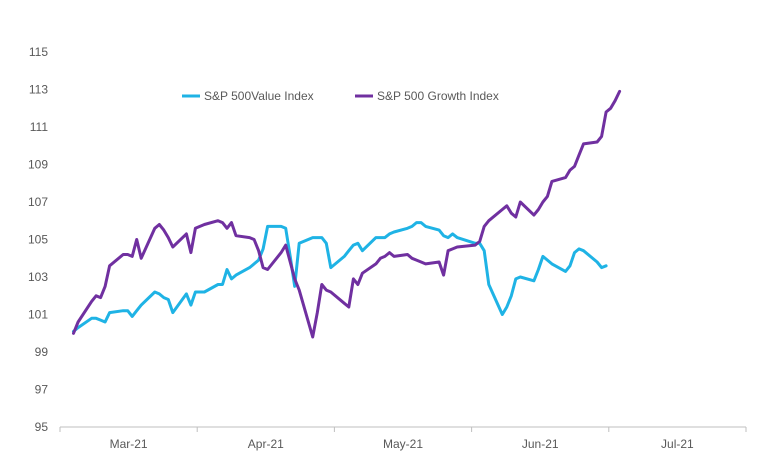  Describe the element at coordinates (540, 444) in the screenshot. I see `x-tick-label: Jun-21` at that location.